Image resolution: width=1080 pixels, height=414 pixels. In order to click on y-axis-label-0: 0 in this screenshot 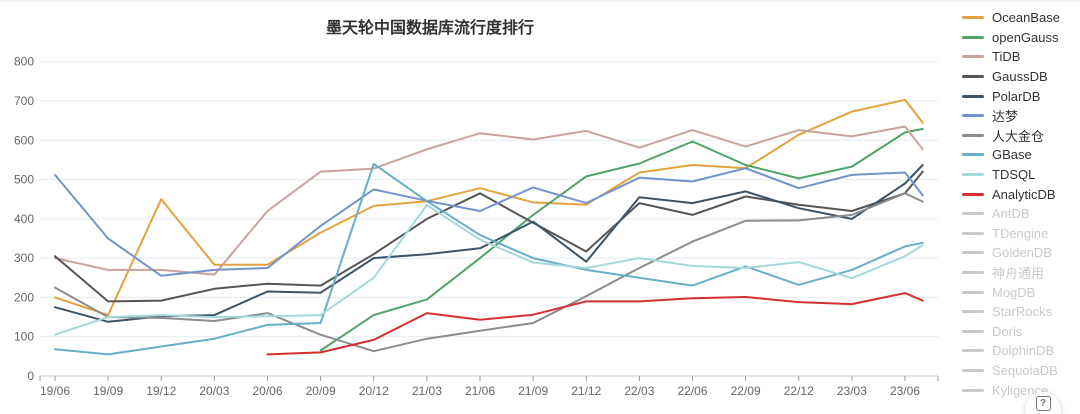, I will do `click(30, 376)`.